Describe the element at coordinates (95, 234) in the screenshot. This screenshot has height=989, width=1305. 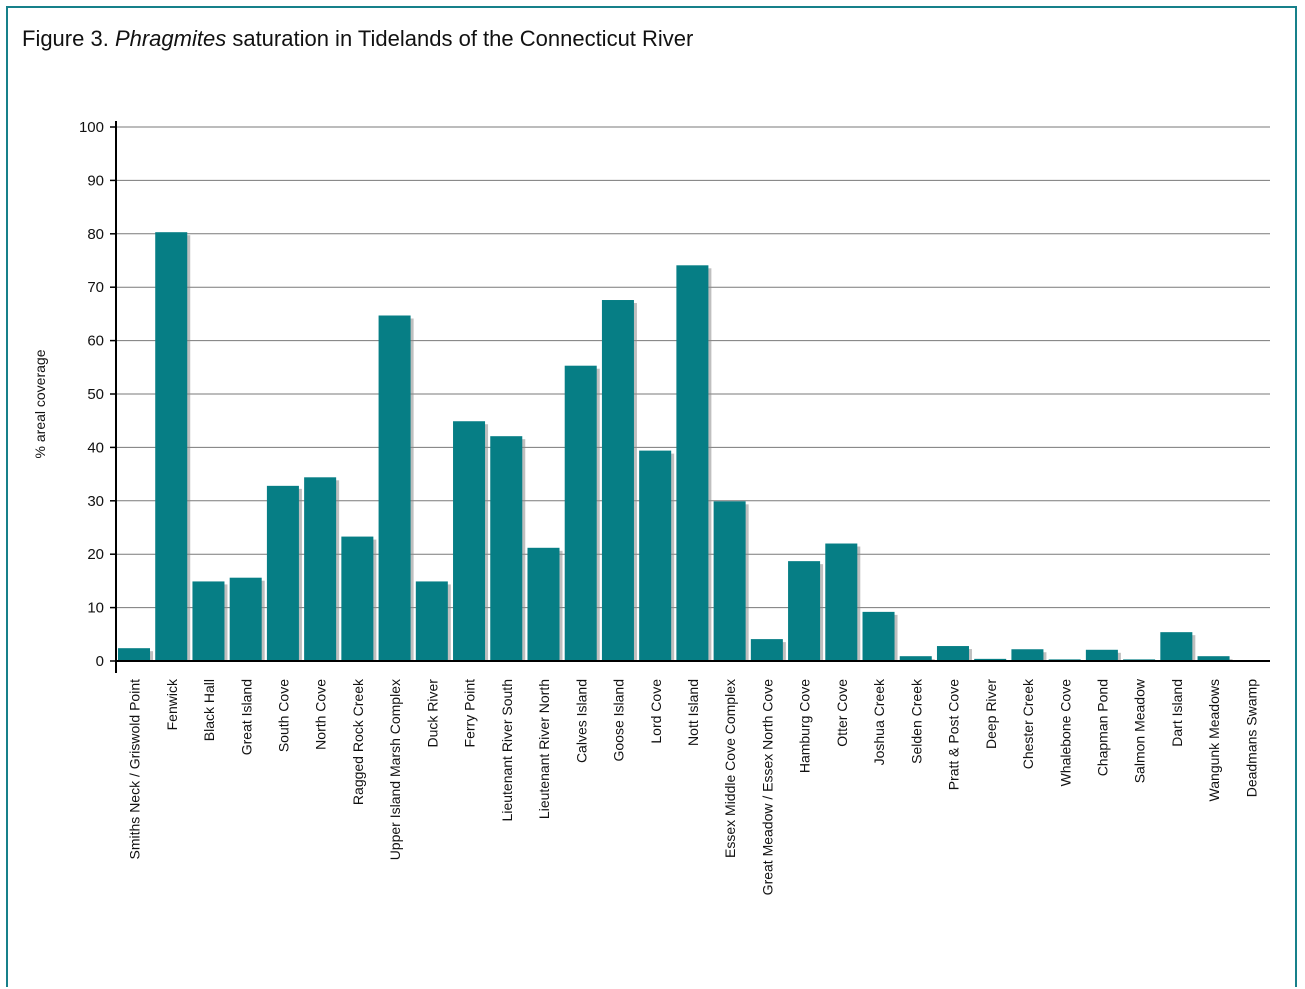
I see `y-tick-label: 80` at that location.